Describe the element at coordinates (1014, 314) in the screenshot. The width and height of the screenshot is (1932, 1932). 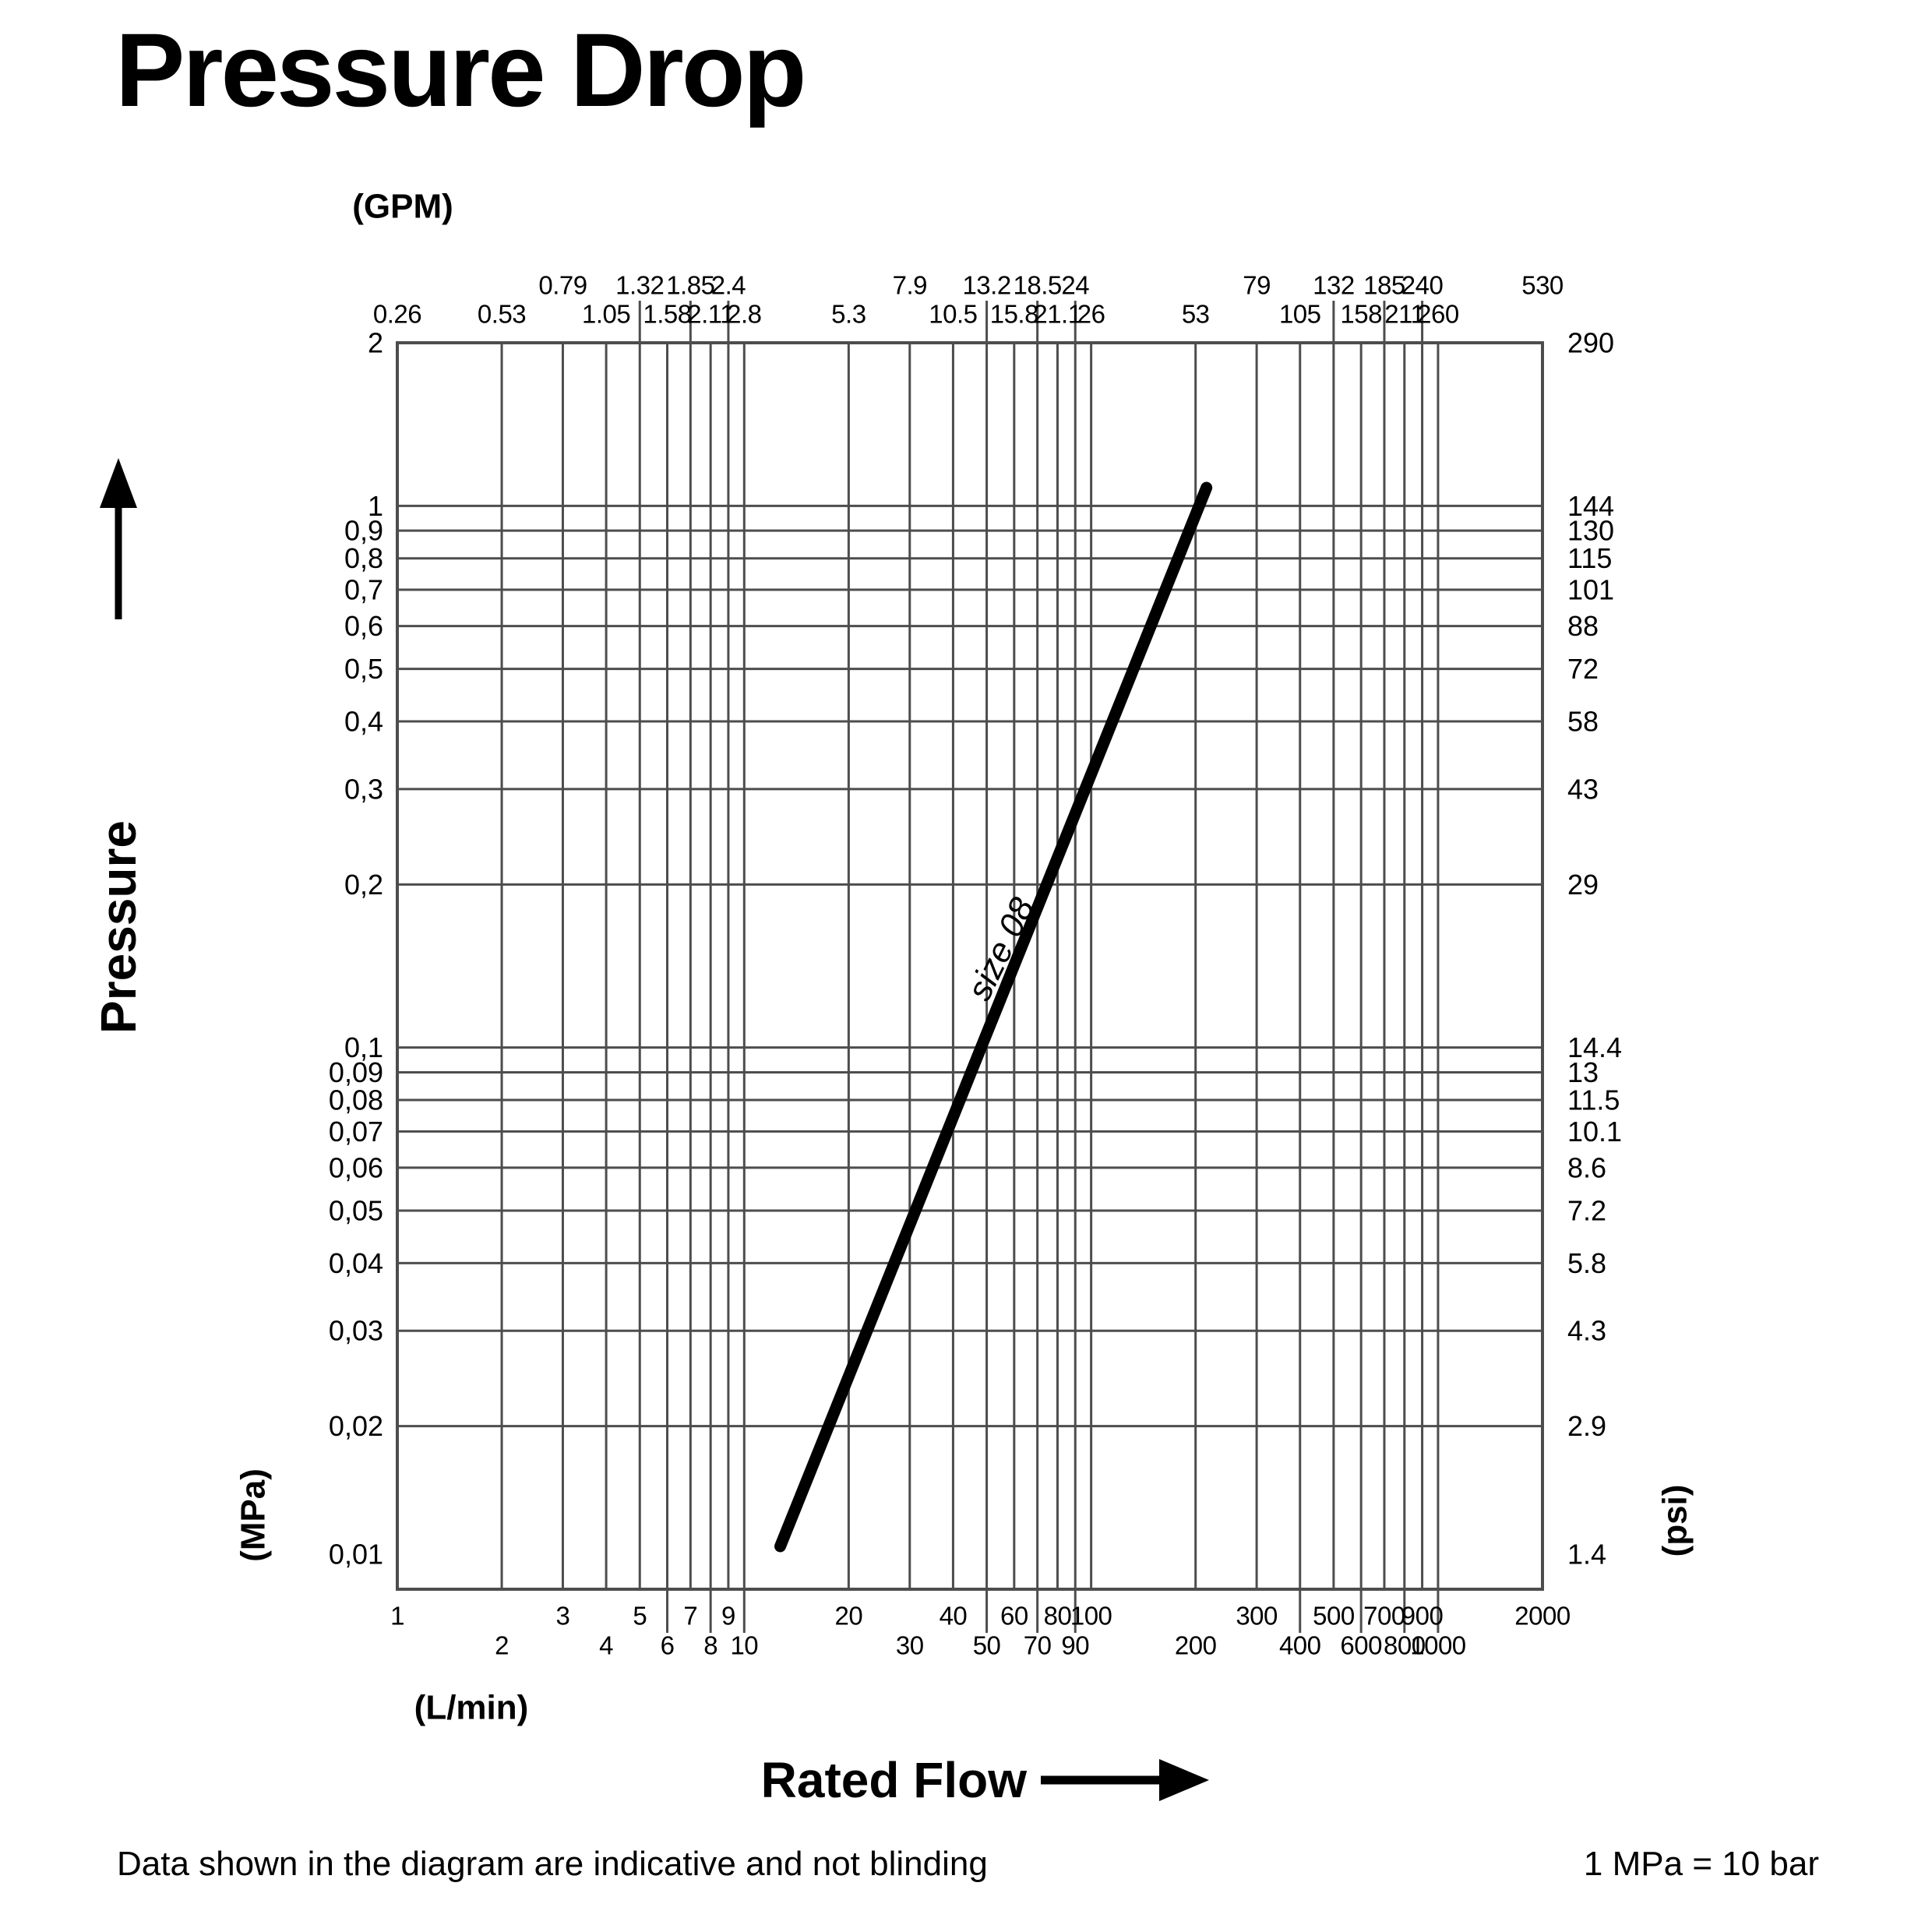
I see `gpm-tick-label: 15.8` at that location.